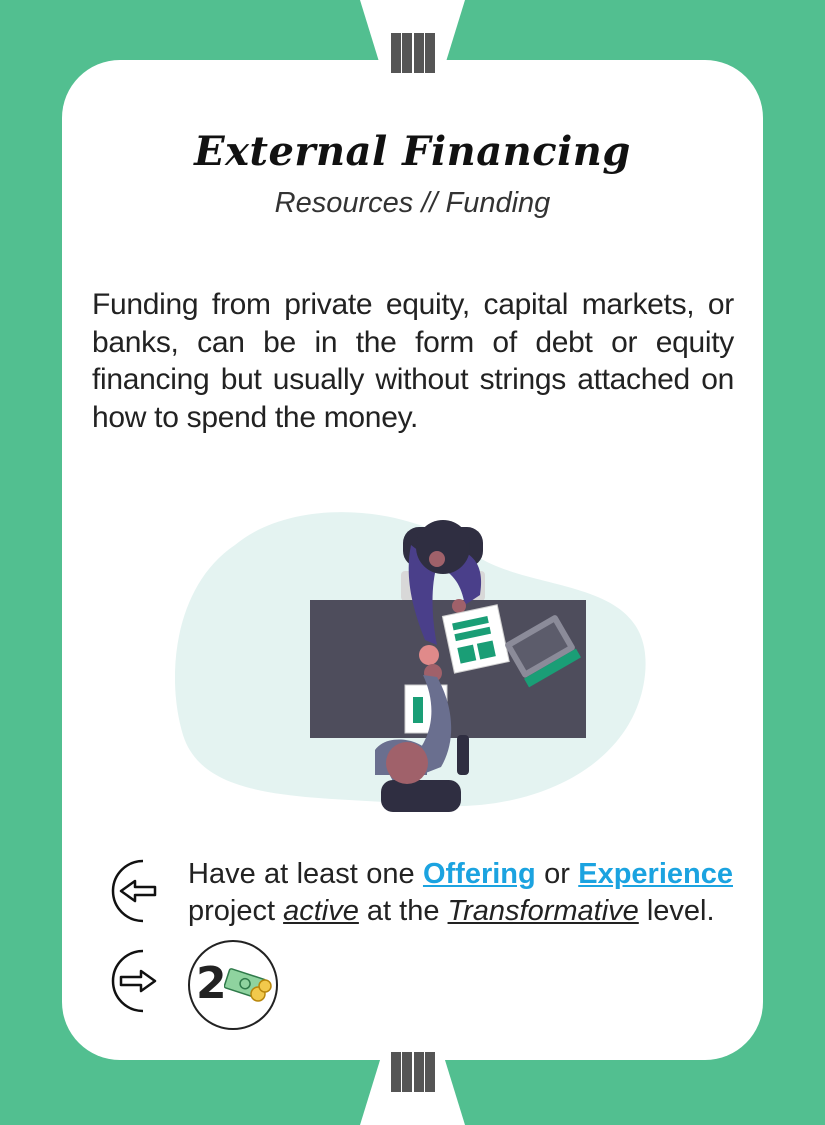 The image size is (825, 1125). Describe the element at coordinates (479, 874) in the screenshot. I see `offering-link: Offering` at that location.